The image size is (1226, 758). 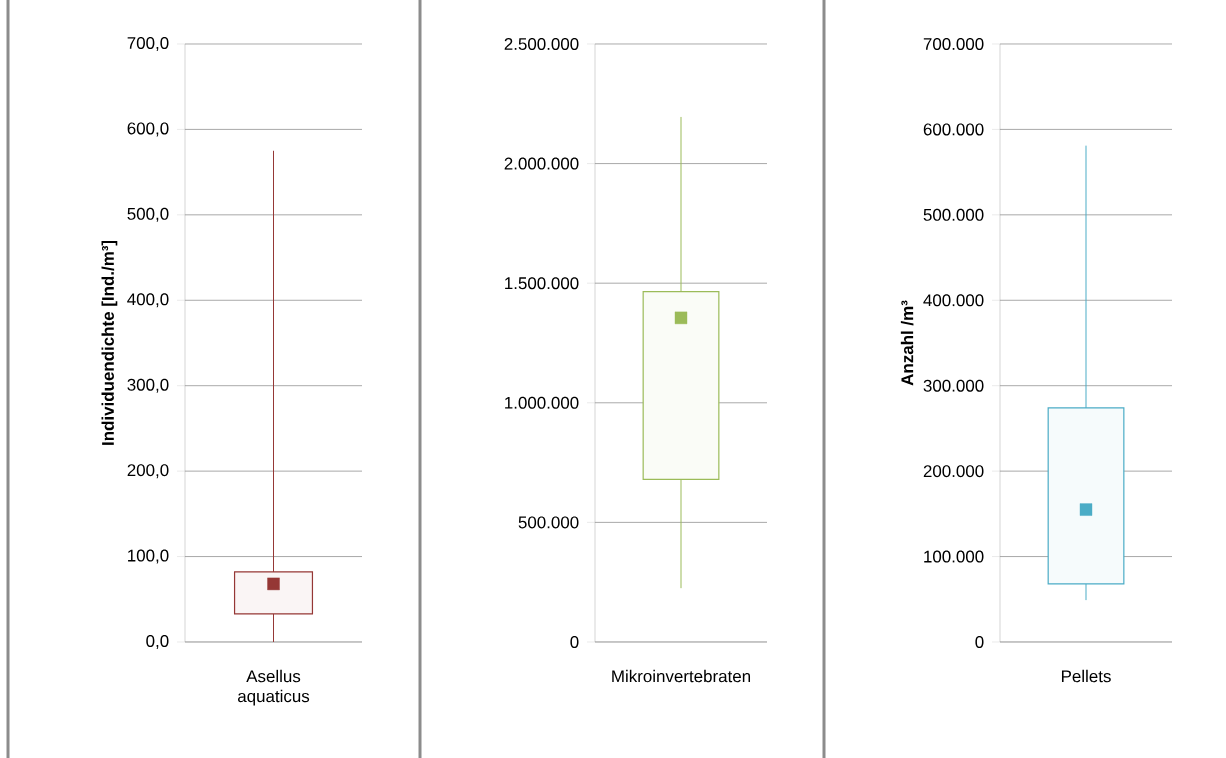 I want to click on y-tick-label: 500,0, so click(x=148, y=214).